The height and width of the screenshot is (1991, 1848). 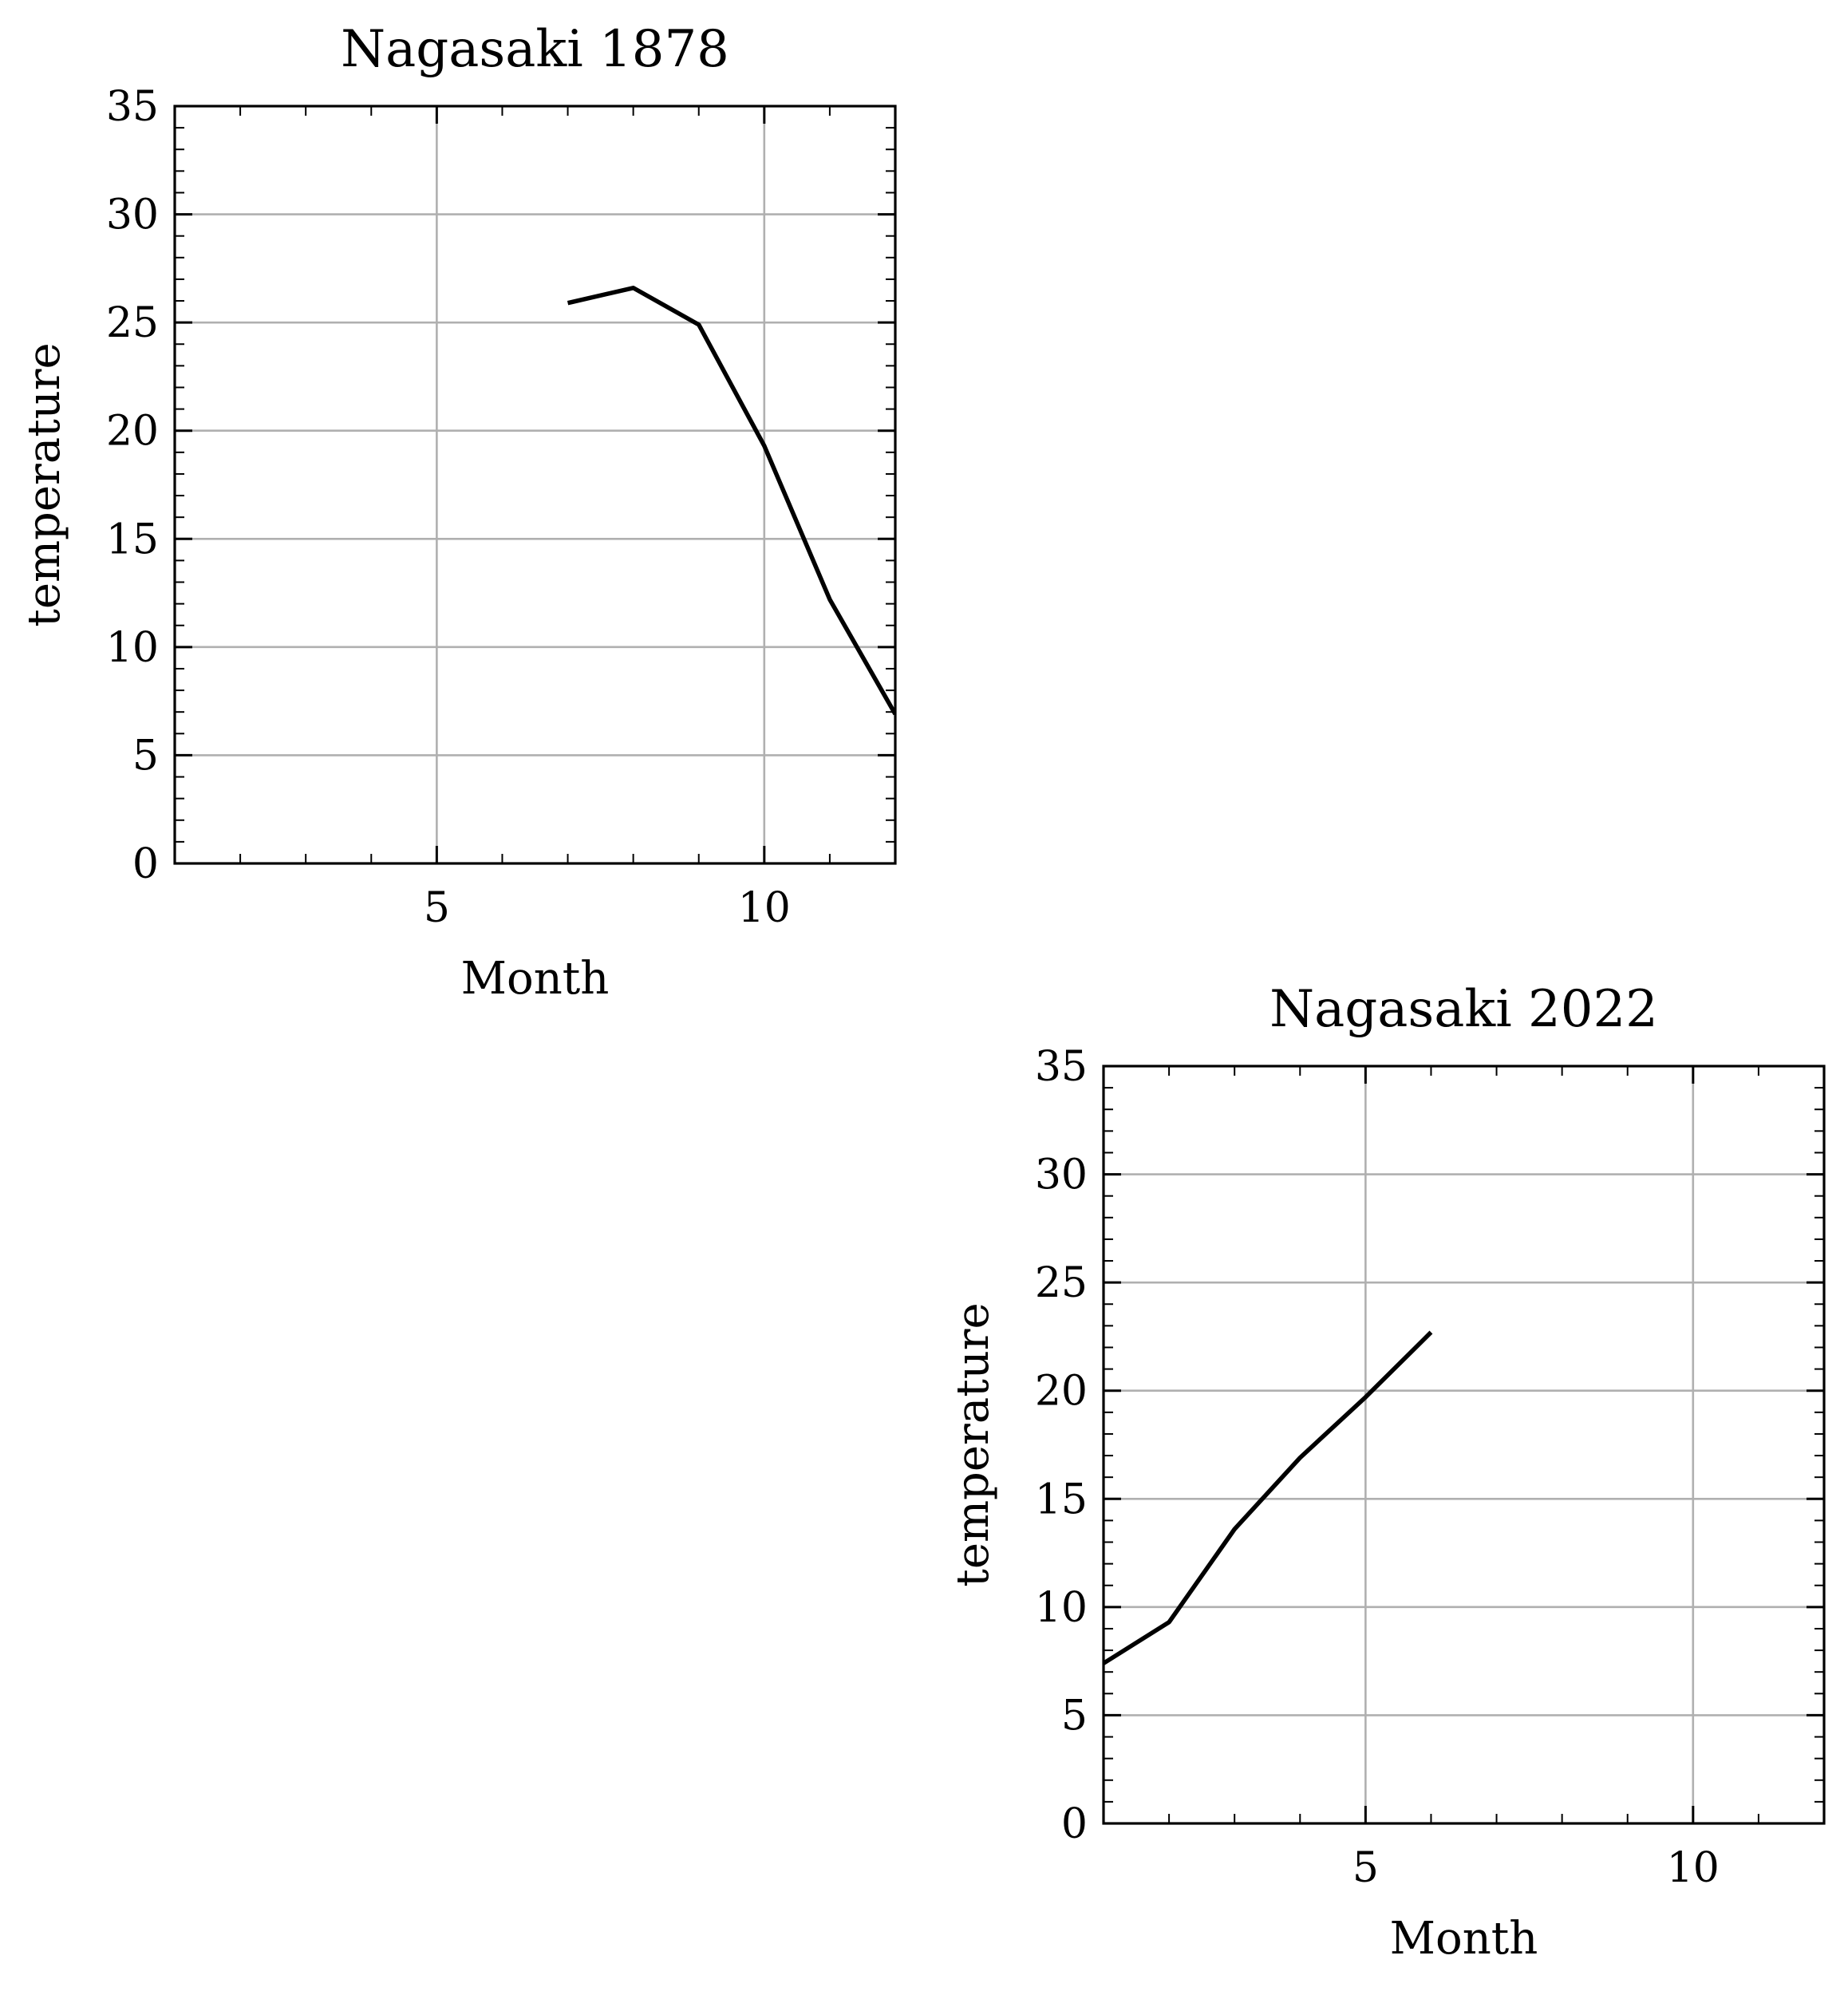 I want to click on chart-title: Nagasaki 2022, so click(x=1464, y=1009).